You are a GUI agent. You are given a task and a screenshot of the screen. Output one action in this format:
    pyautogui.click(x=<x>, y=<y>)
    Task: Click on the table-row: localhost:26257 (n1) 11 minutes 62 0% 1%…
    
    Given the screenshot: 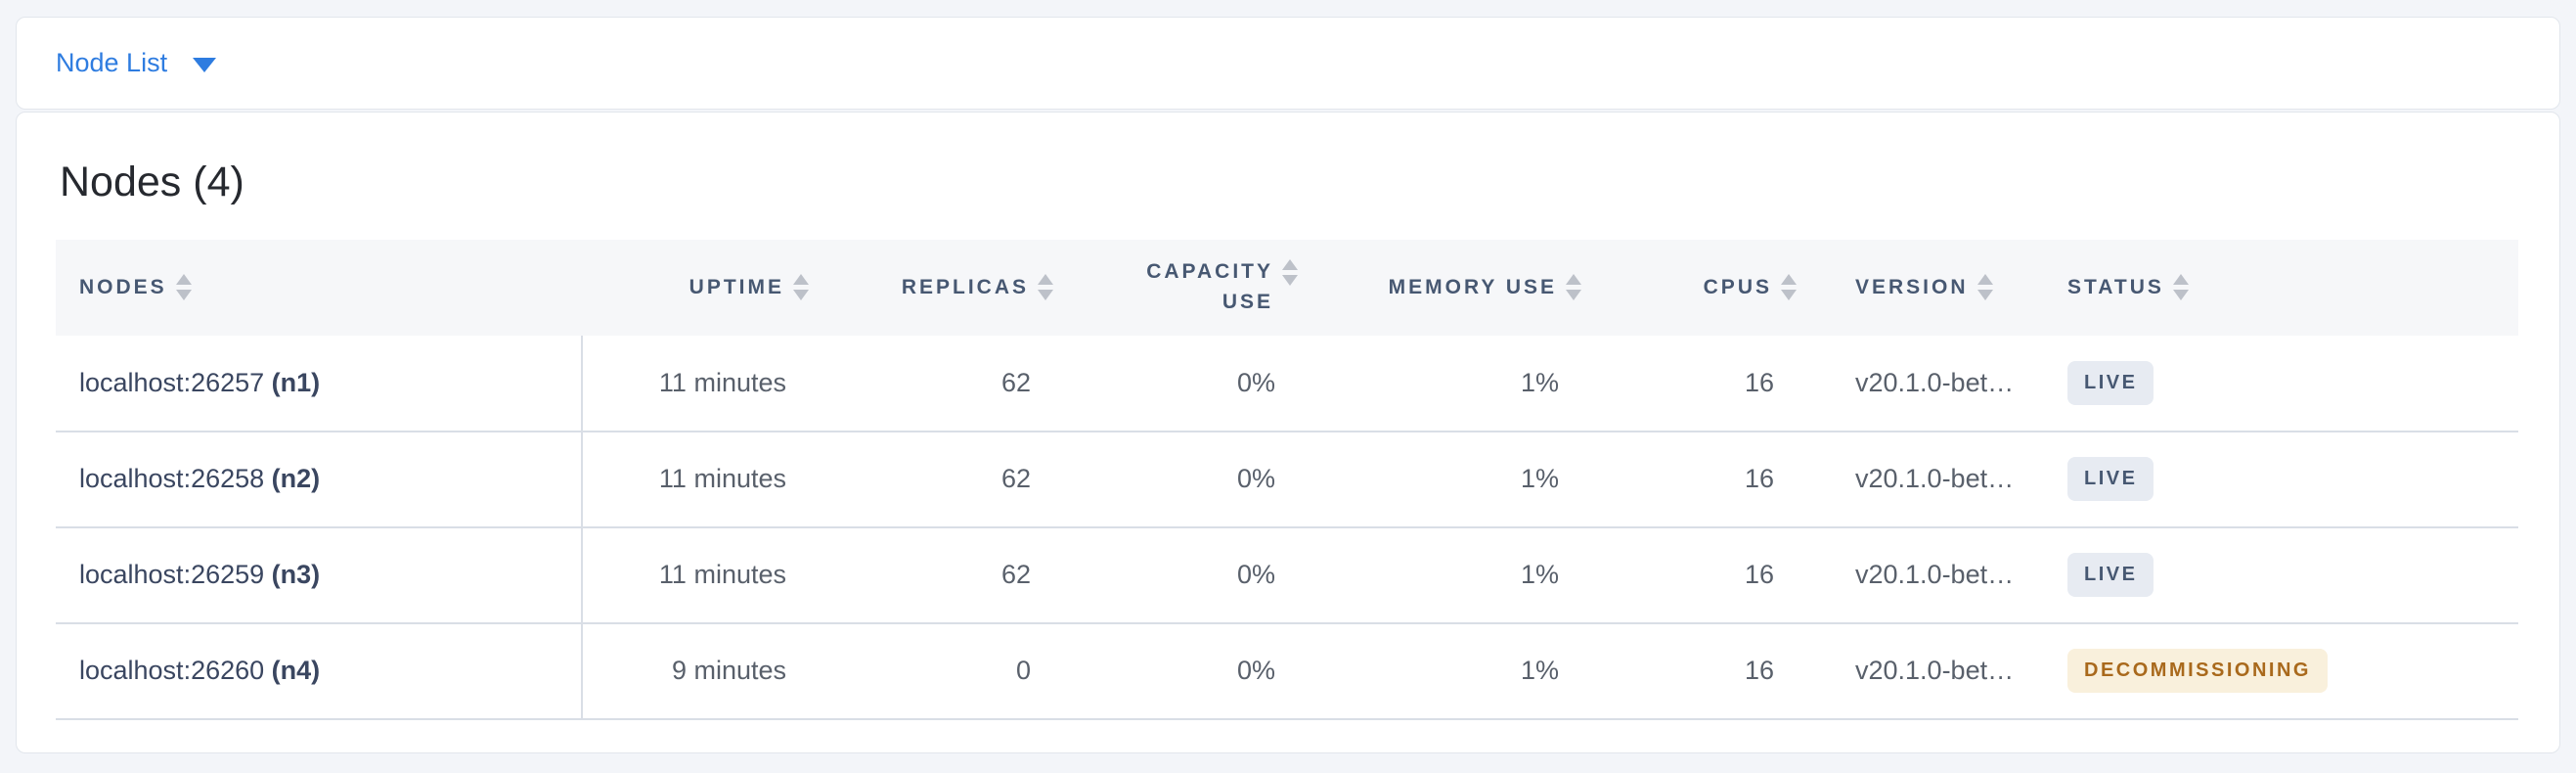 What is the action you would take?
    pyautogui.click(x=1287, y=383)
    